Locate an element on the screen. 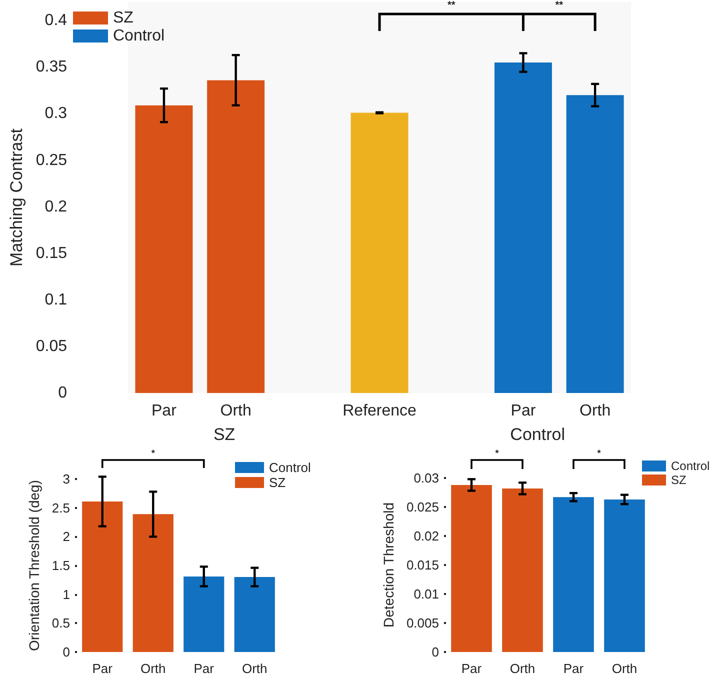 This screenshot has height=675, width=719. y-tick-label: 1.5 is located at coordinates (61, 565).